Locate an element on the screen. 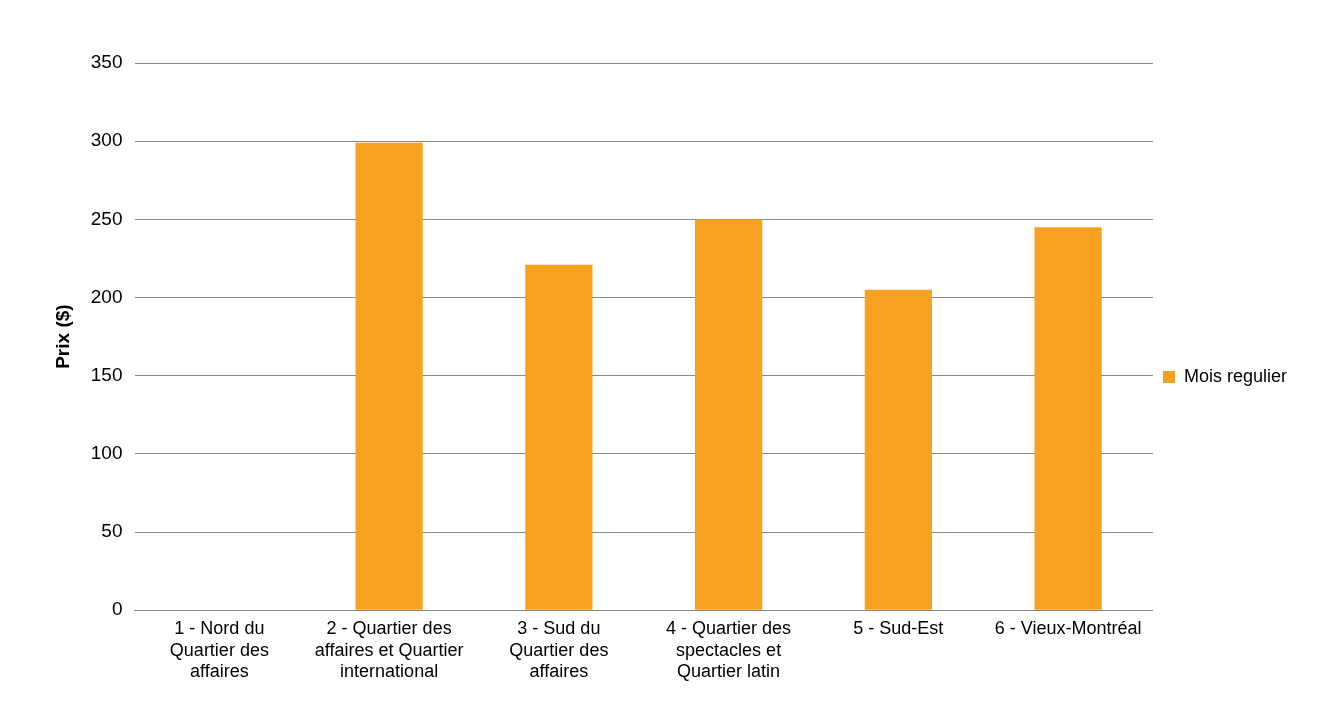 The height and width of the screenshot is (709, 1325). x-tick-label: 6 - Vieux-Montréal is located at coordinates (1068, 627).